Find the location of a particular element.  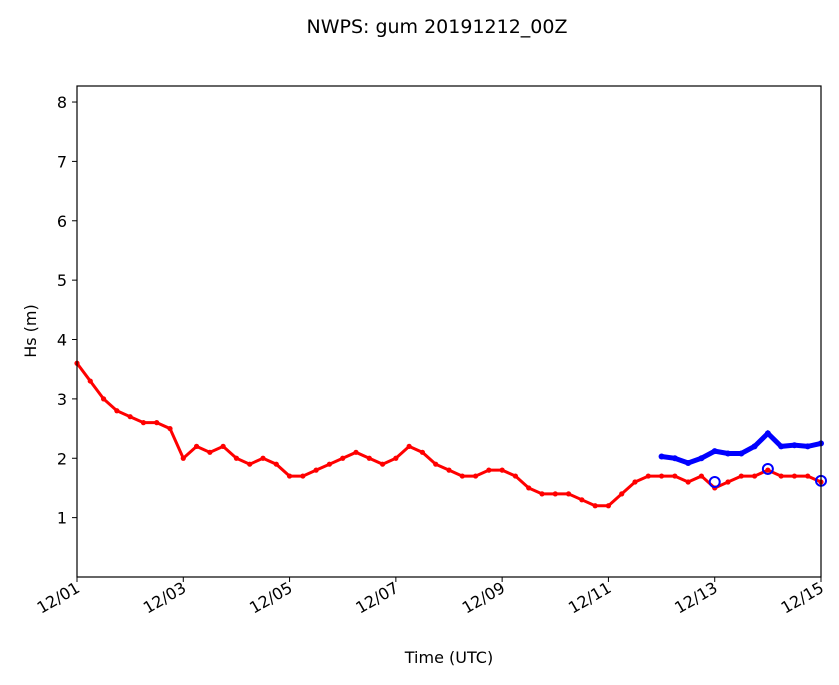

x-tick-label: 12/09 is located at coordinates (483, 598).